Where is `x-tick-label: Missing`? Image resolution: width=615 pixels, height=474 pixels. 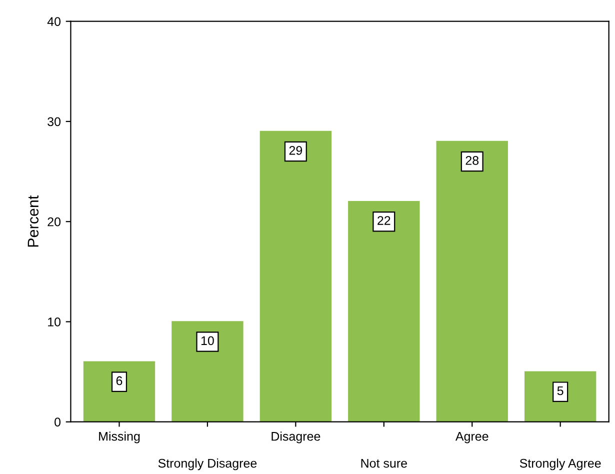
x-tick-label: Missing is located at coordinates (119, 438).